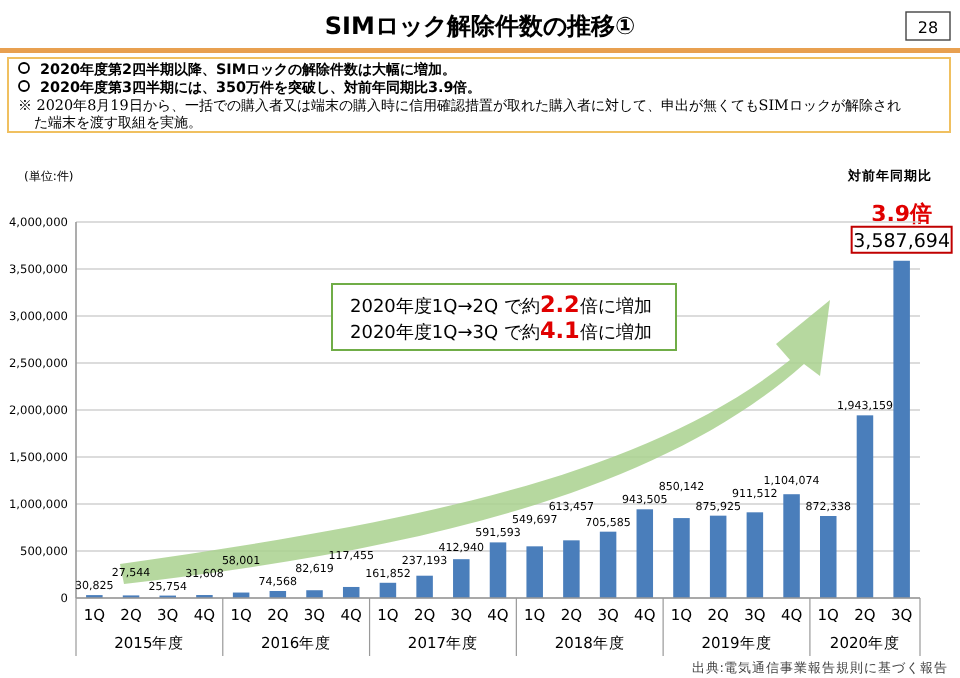 The image size is (960, 678). I want to click on chart-title: SIMロック解除件数の推移①, so click(480, 26).